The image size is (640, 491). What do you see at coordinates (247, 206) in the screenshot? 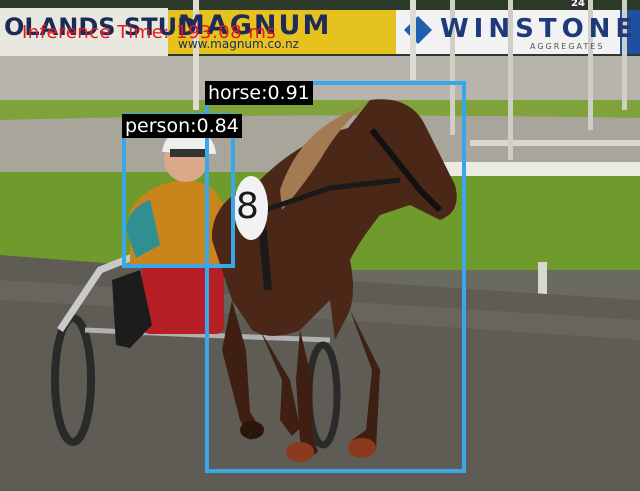
I see `saddle-number: 8` at bounding box center [247, 206].